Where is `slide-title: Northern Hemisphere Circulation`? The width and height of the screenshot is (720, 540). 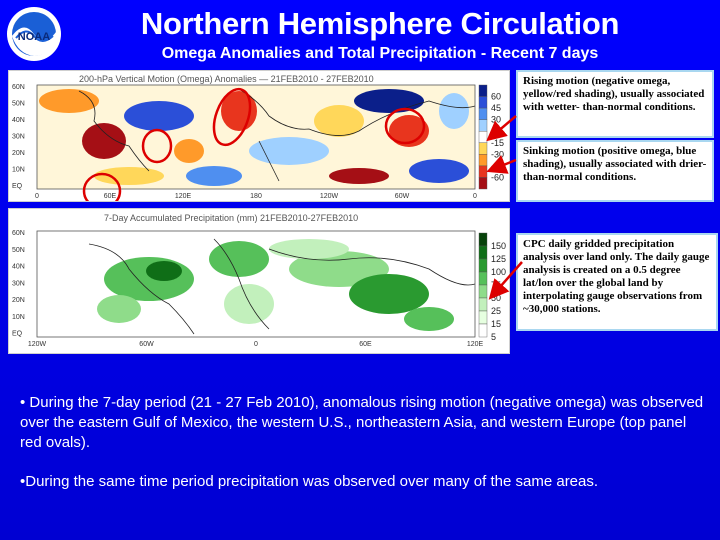 slide-title: Northern Hemisphere Circulation is located at coordinates (380, 23).